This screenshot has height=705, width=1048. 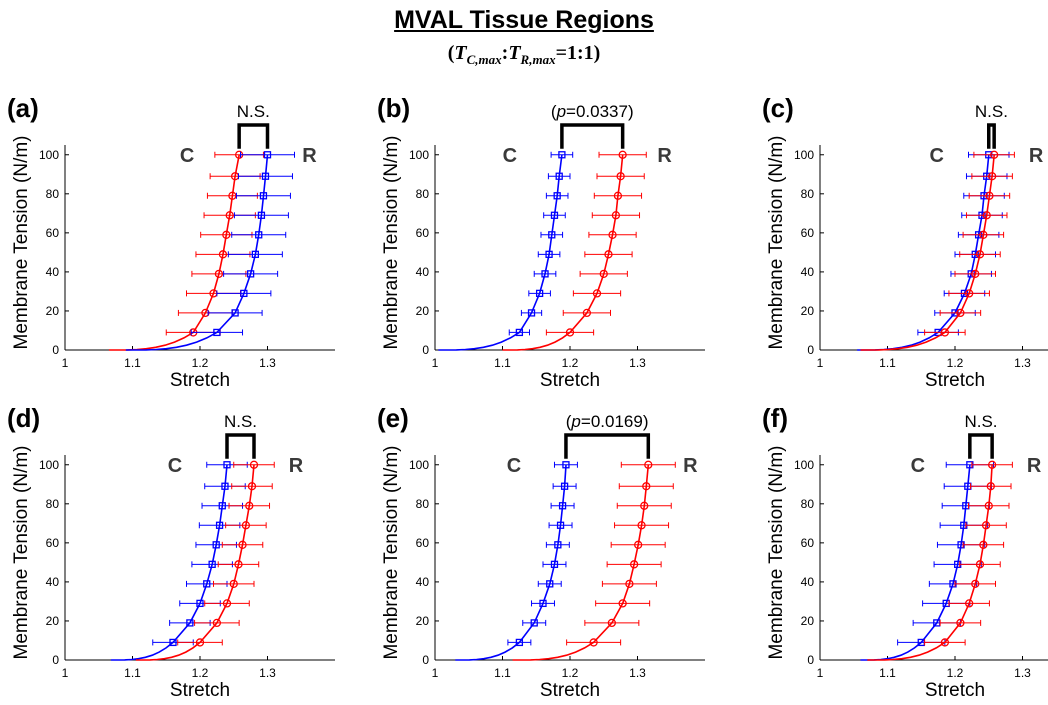 I want to click on panel-label: (a), so click(x=23, y=108).